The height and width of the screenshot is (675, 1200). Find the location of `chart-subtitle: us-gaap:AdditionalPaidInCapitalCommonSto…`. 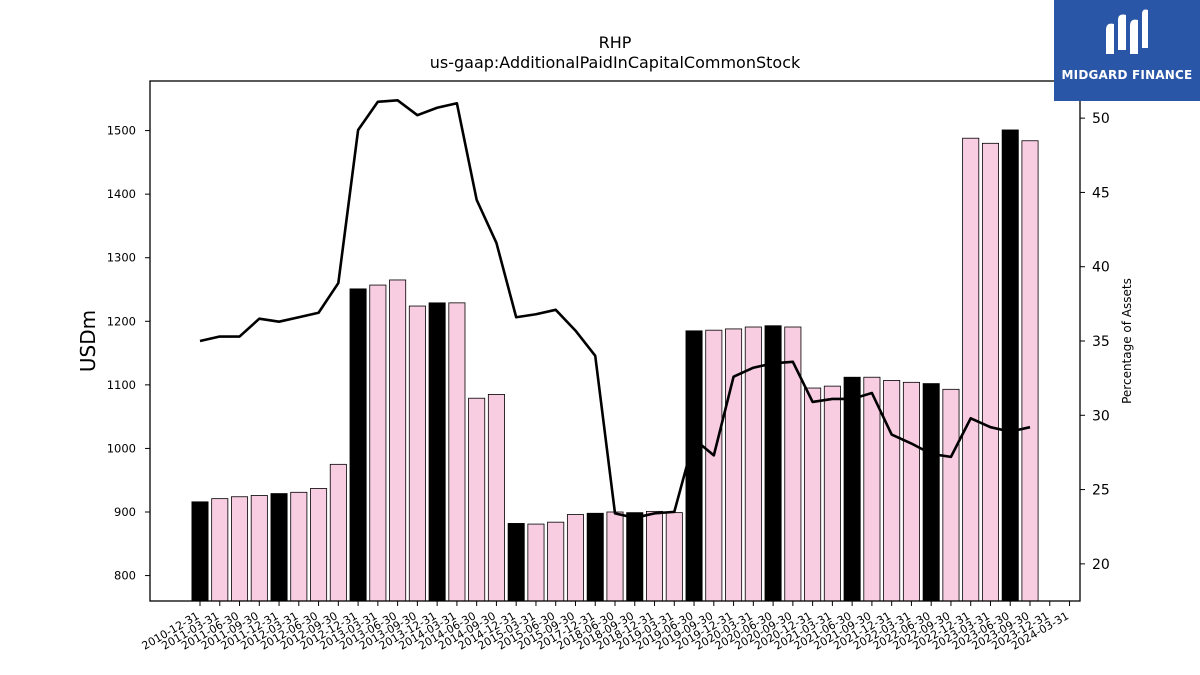

chart-subtitle: us-gaap:AdditionalPaidInCapitalCommonSto… is located at coordinates (615, 62).